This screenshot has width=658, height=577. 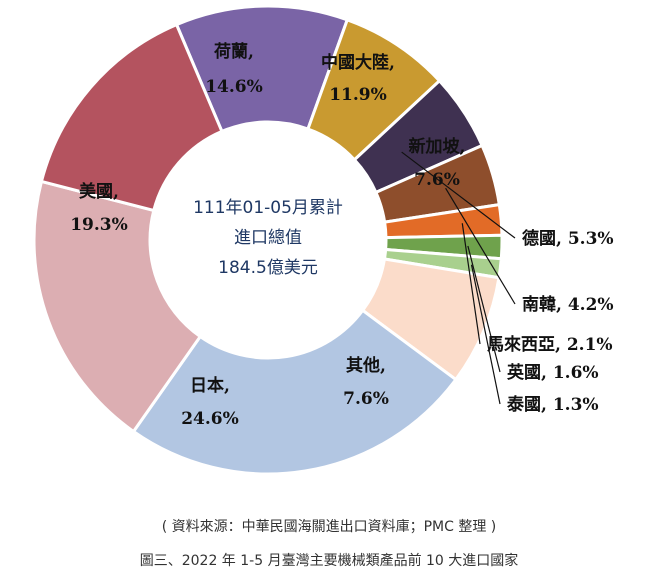 I want to click on label-日本-pct: 24.6%, so click(x=210, y=419).